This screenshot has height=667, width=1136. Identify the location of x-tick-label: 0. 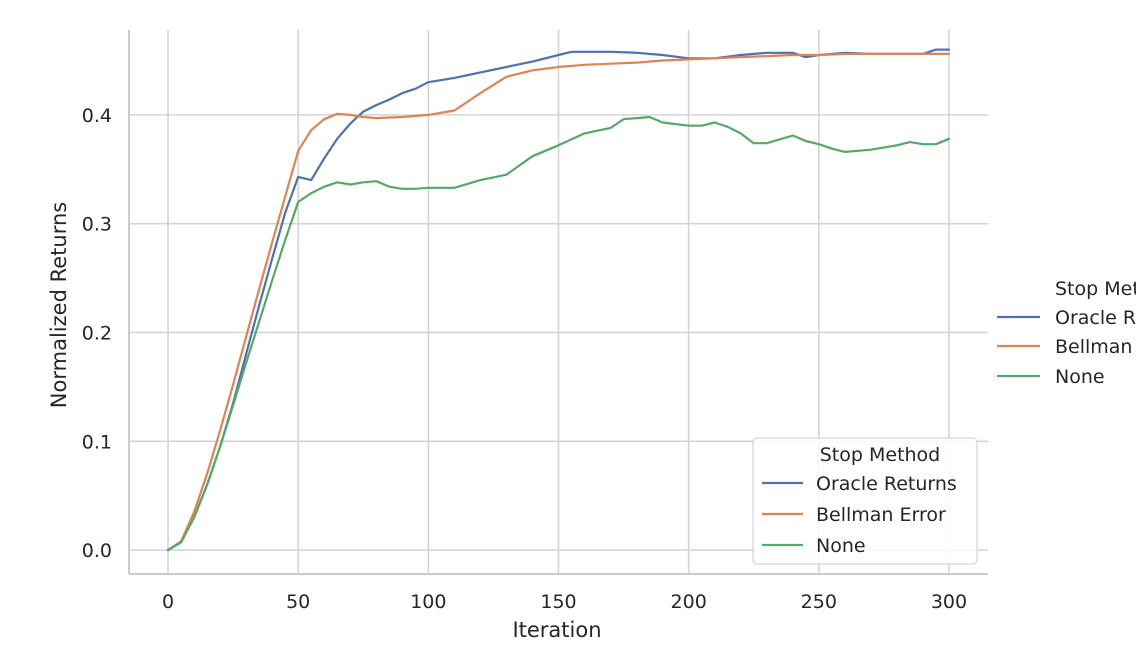
(168, 602).